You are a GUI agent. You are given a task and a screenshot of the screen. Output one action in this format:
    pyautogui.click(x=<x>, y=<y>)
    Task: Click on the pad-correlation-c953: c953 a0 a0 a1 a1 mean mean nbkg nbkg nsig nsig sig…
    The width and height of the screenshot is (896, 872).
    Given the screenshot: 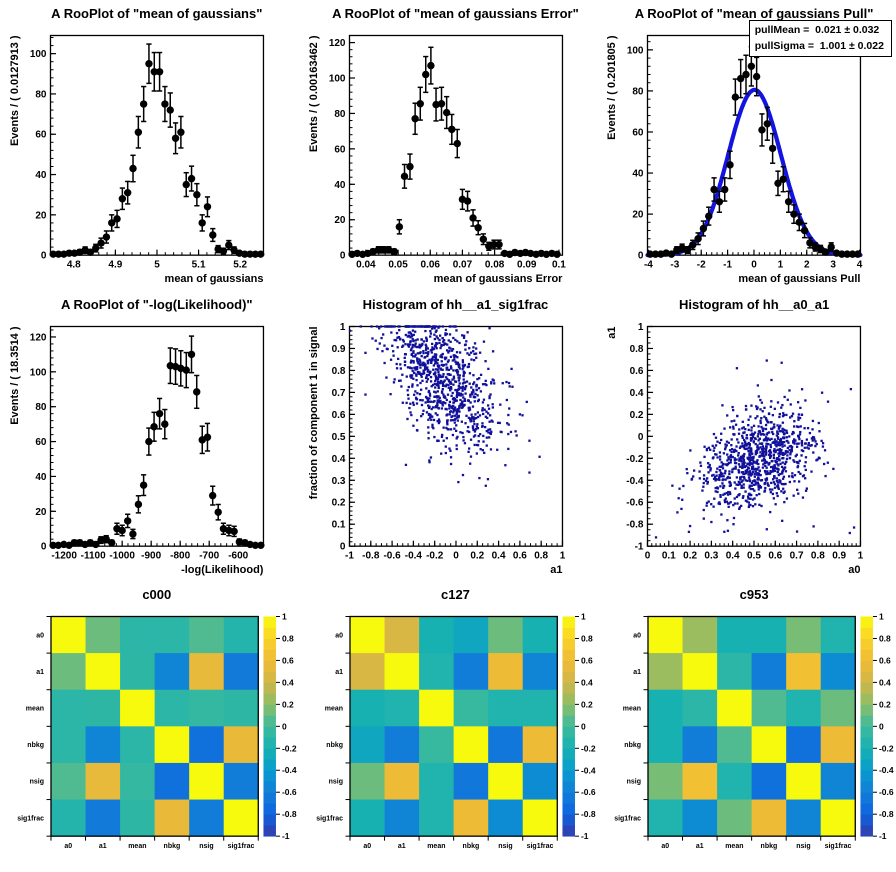 What is the action you would take?
    pyautogui.click(x=746, y=726)
    